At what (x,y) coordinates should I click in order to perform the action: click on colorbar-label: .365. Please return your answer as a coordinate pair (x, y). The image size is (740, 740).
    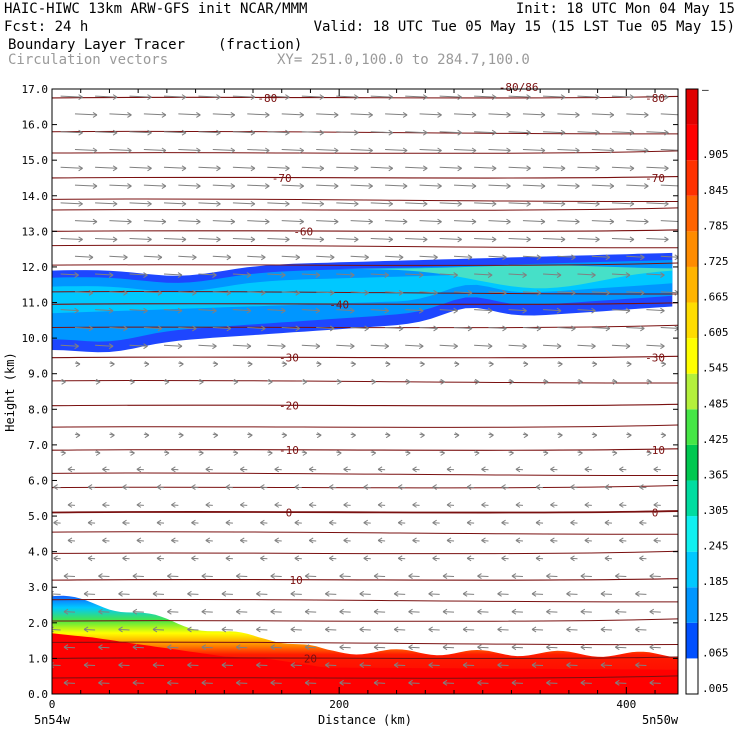
    Looking at the image, I should click on (715, 474).